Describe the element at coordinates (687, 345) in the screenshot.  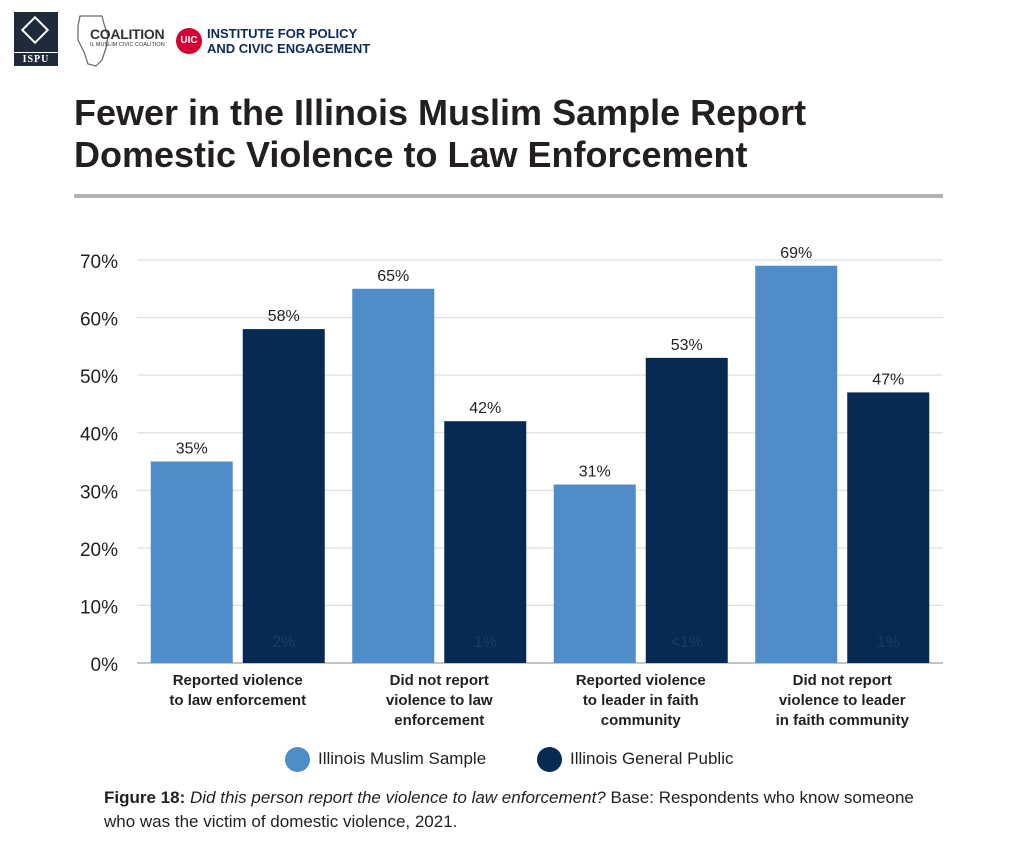
I see `data-label: 53%` at that location.